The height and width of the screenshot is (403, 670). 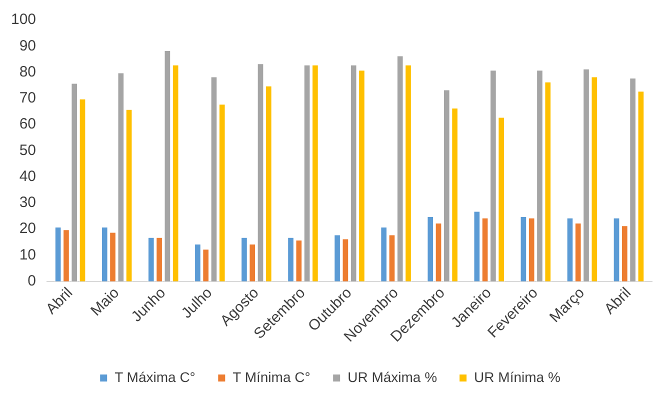 What do you see at coordinates (27, 203) in the screenshot?
I see `y-tick-label: 30` at bounding box center [27, 203].